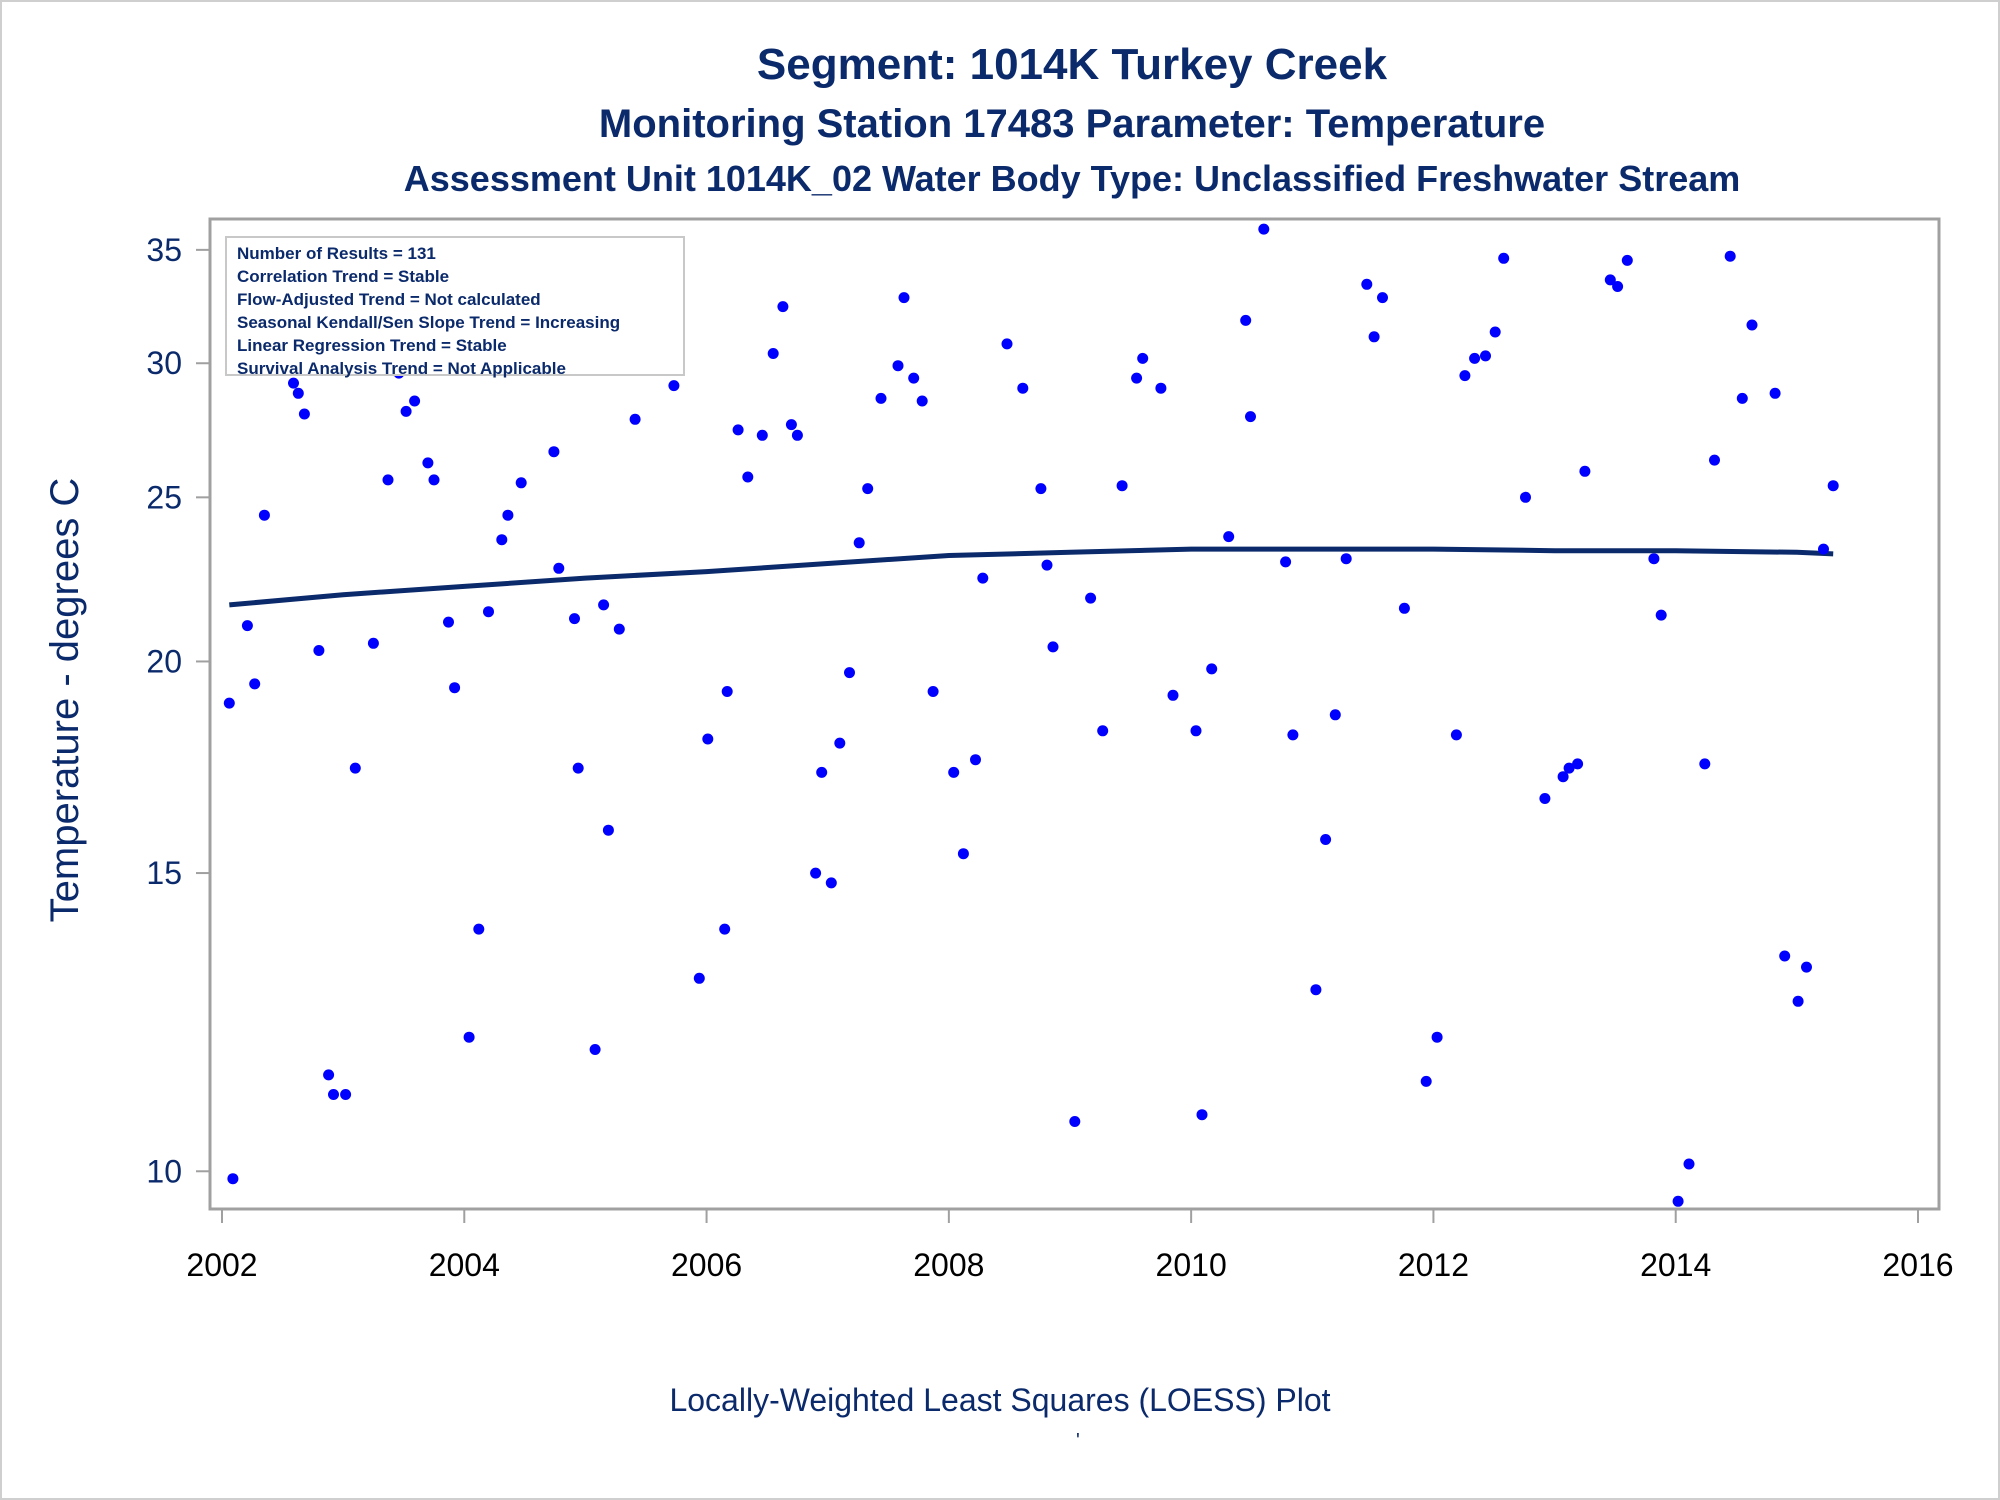 The width and height of the screenshot is (2000, 1500). What do you see at coordinates (221, 1265) in the screenshot?
I see `x-tick-label: 2002` at bounding box center [221, 1265].